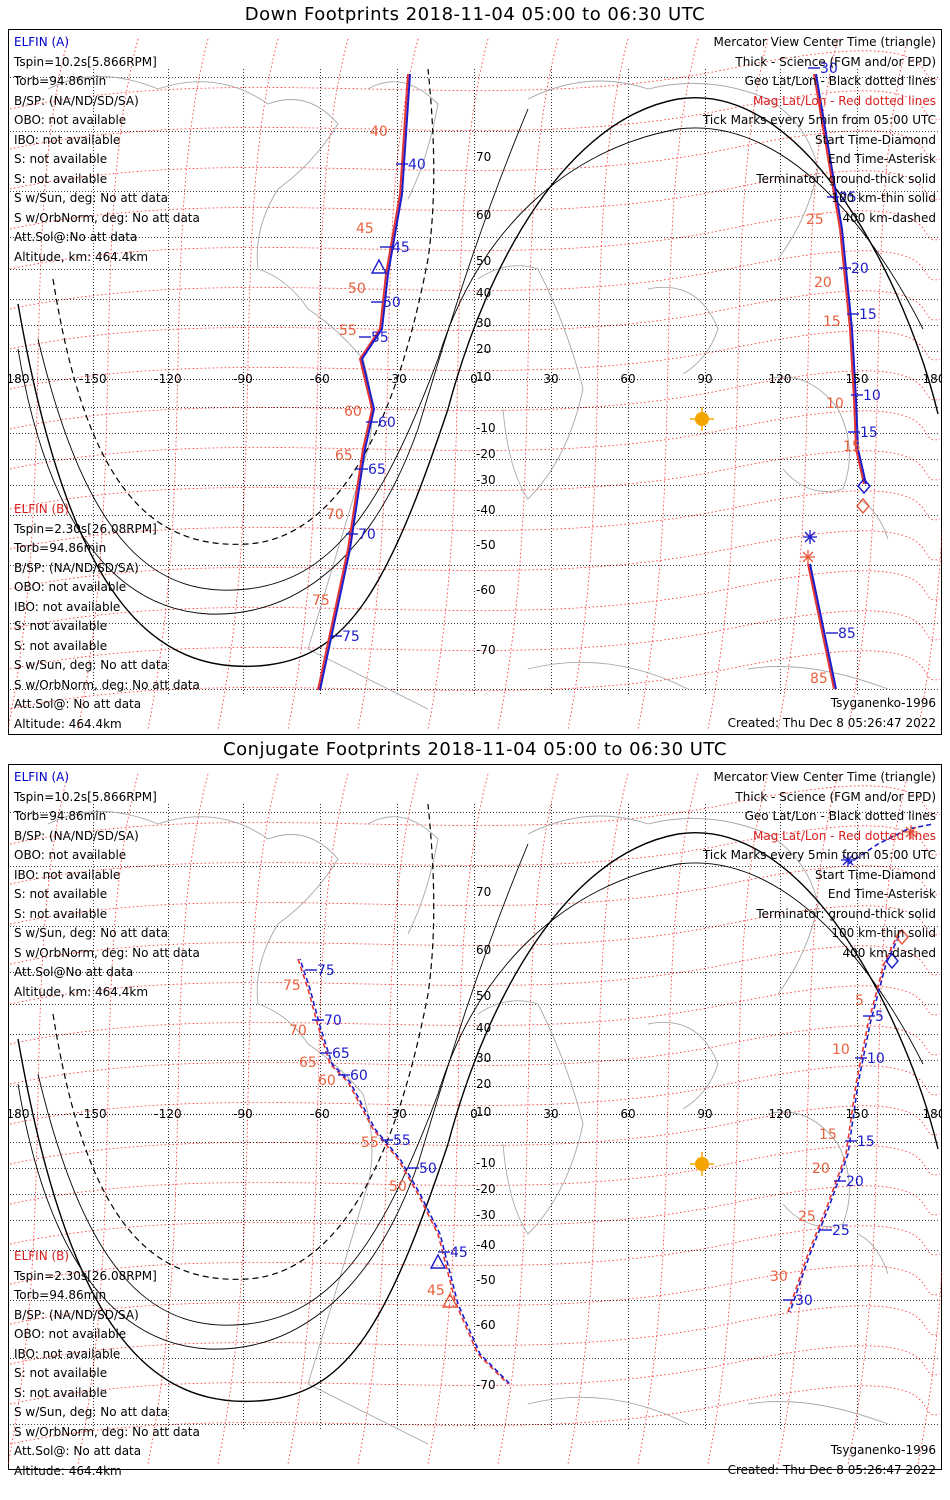  Describe the element at coordinates (831, 722) in the screenshot. I see `created-label: Created: Thu Dec 8 05:26:47 2022` at that location.